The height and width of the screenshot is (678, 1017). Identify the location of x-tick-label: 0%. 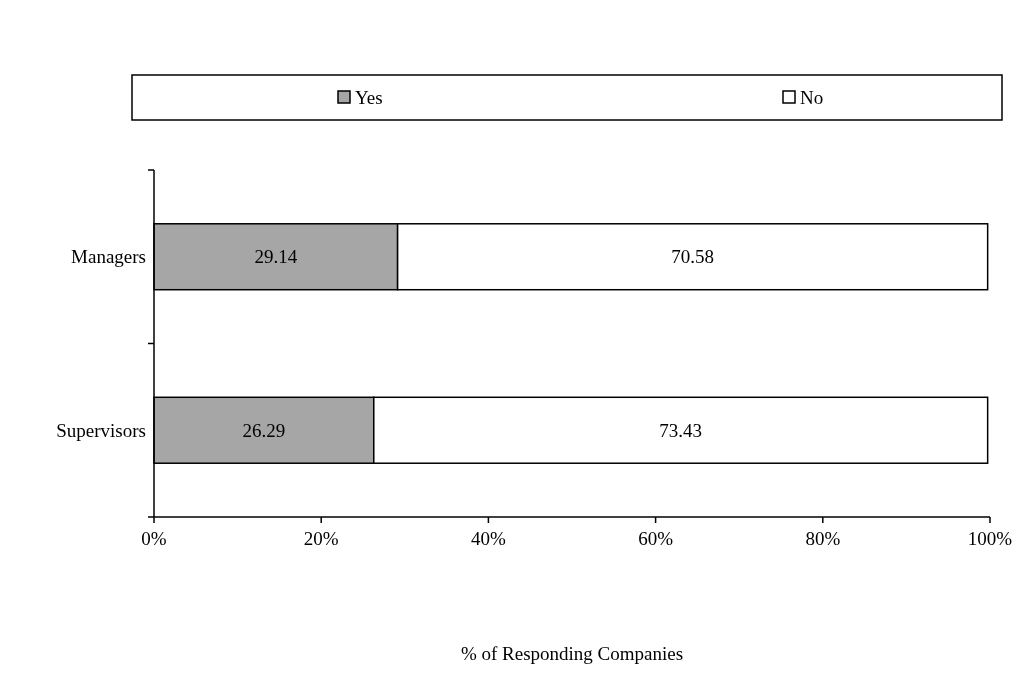
(154, 538).